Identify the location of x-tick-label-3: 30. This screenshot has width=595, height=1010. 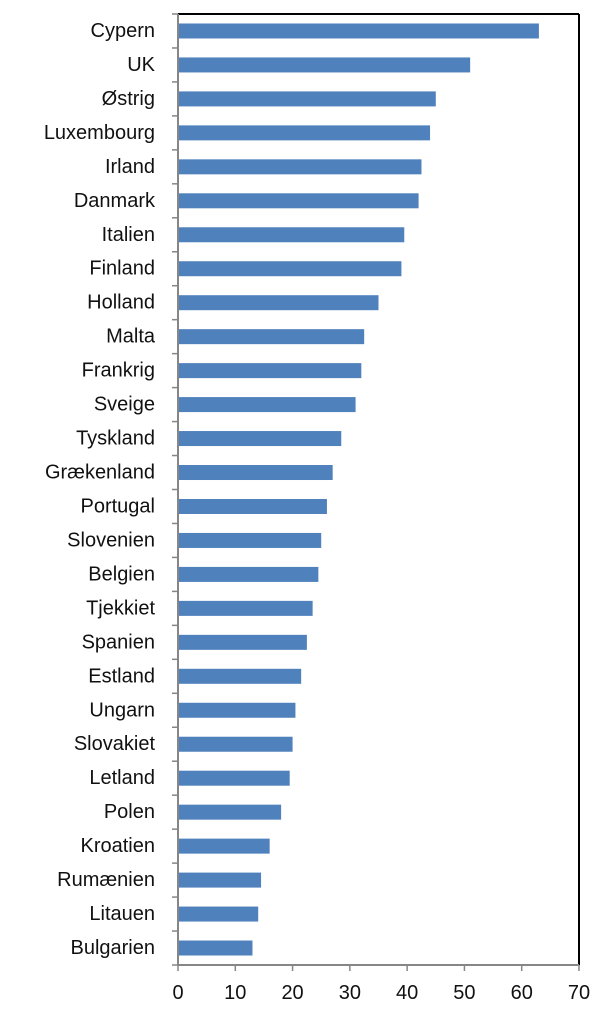
(350, 993).